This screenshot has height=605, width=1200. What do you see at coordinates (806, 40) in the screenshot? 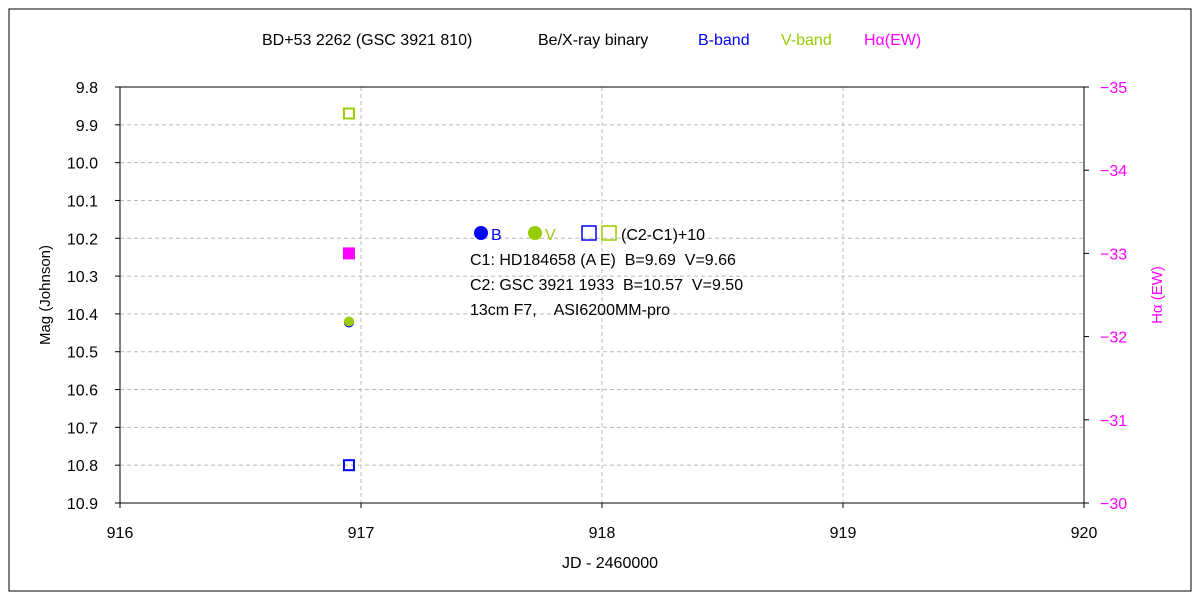
I see `legend-v-band: V-band` at bounding box center [806, 40].